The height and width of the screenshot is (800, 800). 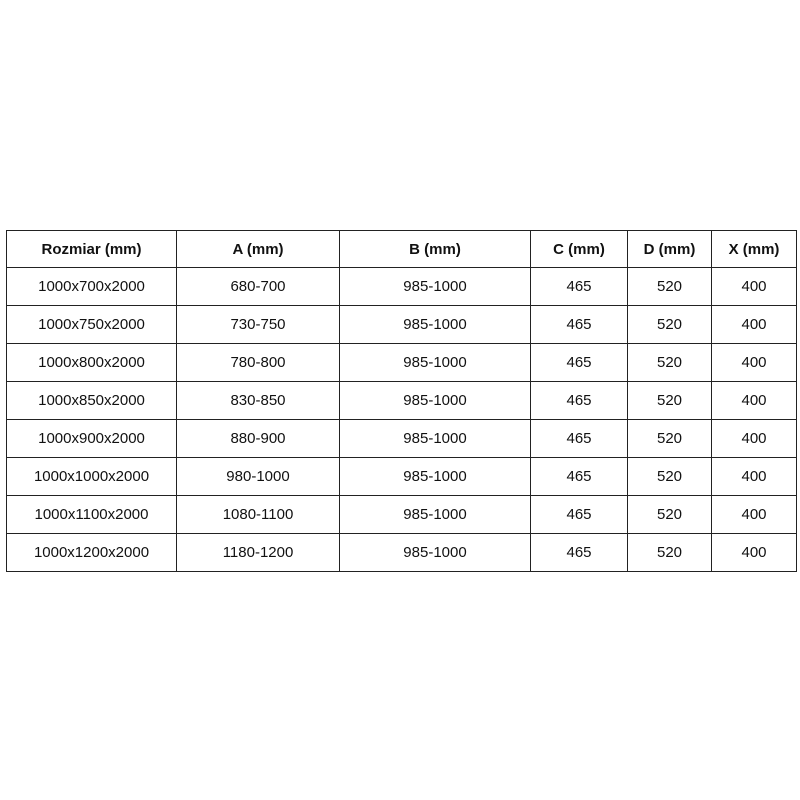 What do you see at coordinates (91, 324) in the screenshot?
I see `cell-size: 1000x750x2000` at bounding box center [91, 324].